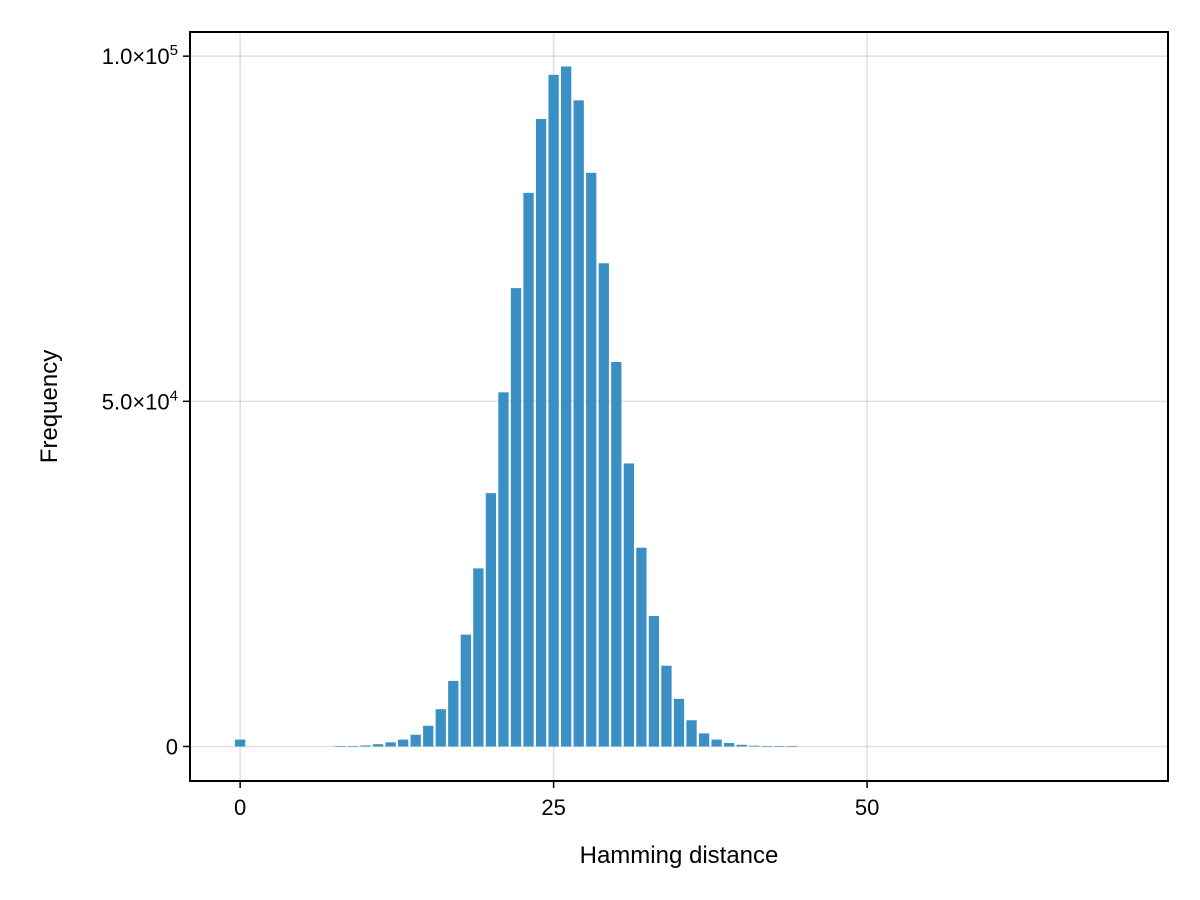 This screenshot has width=1200, height=900. What do you see at coordinates (49, 406) in the screenshot?
I see `y-axis-label: Frequency` at bounding box center [49, 406].